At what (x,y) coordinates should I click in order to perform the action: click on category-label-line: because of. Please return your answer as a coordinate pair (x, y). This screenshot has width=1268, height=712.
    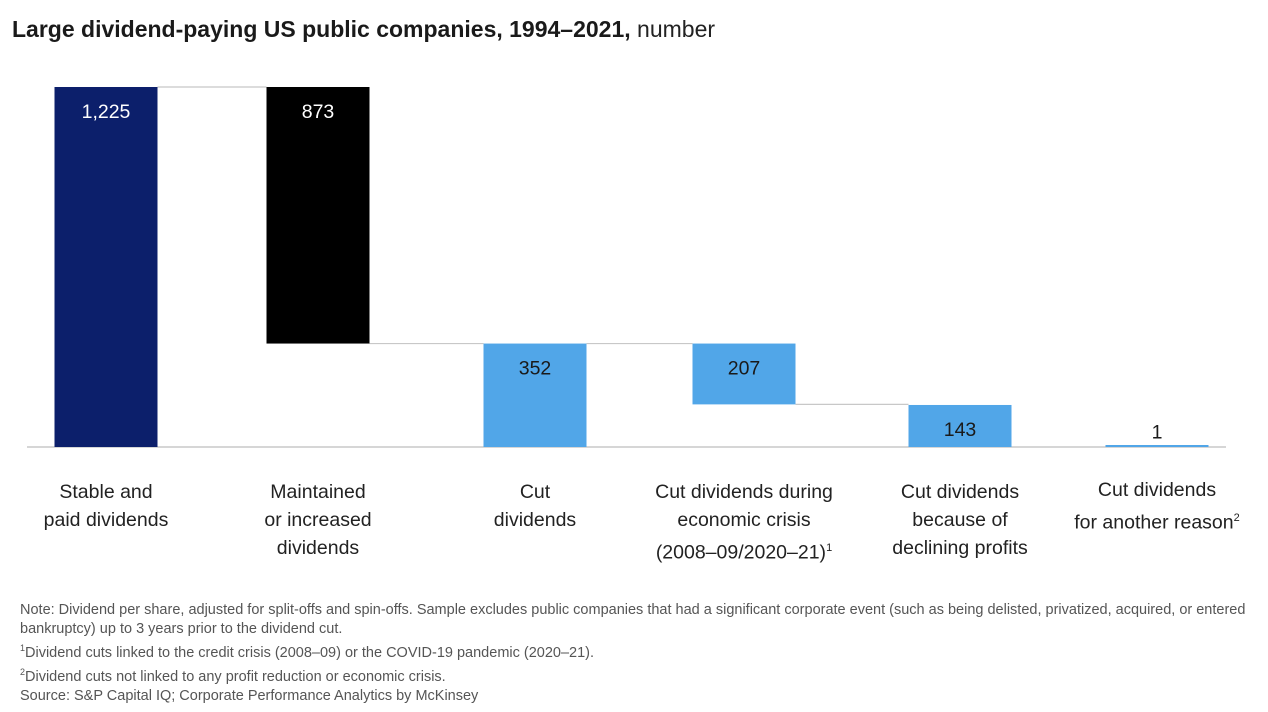
    Looking at the image, I should click on (960, 520).